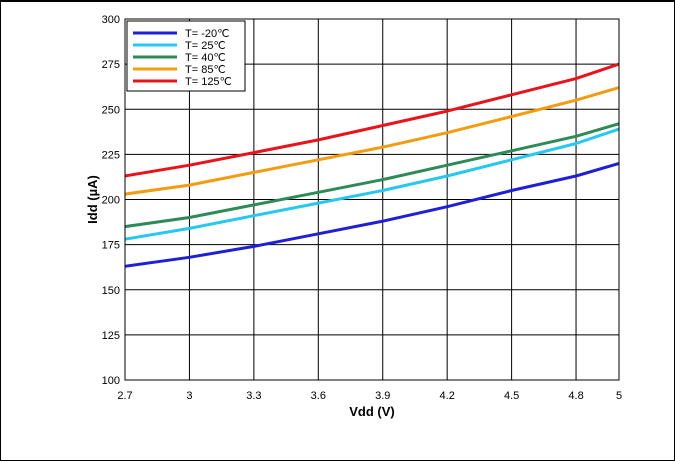 Image resolution: width=675 pixels, height=462 pixels. Describe the element at coordinates (111, 65) in the screenshot. I see `y-tick-label: 275` at that location.